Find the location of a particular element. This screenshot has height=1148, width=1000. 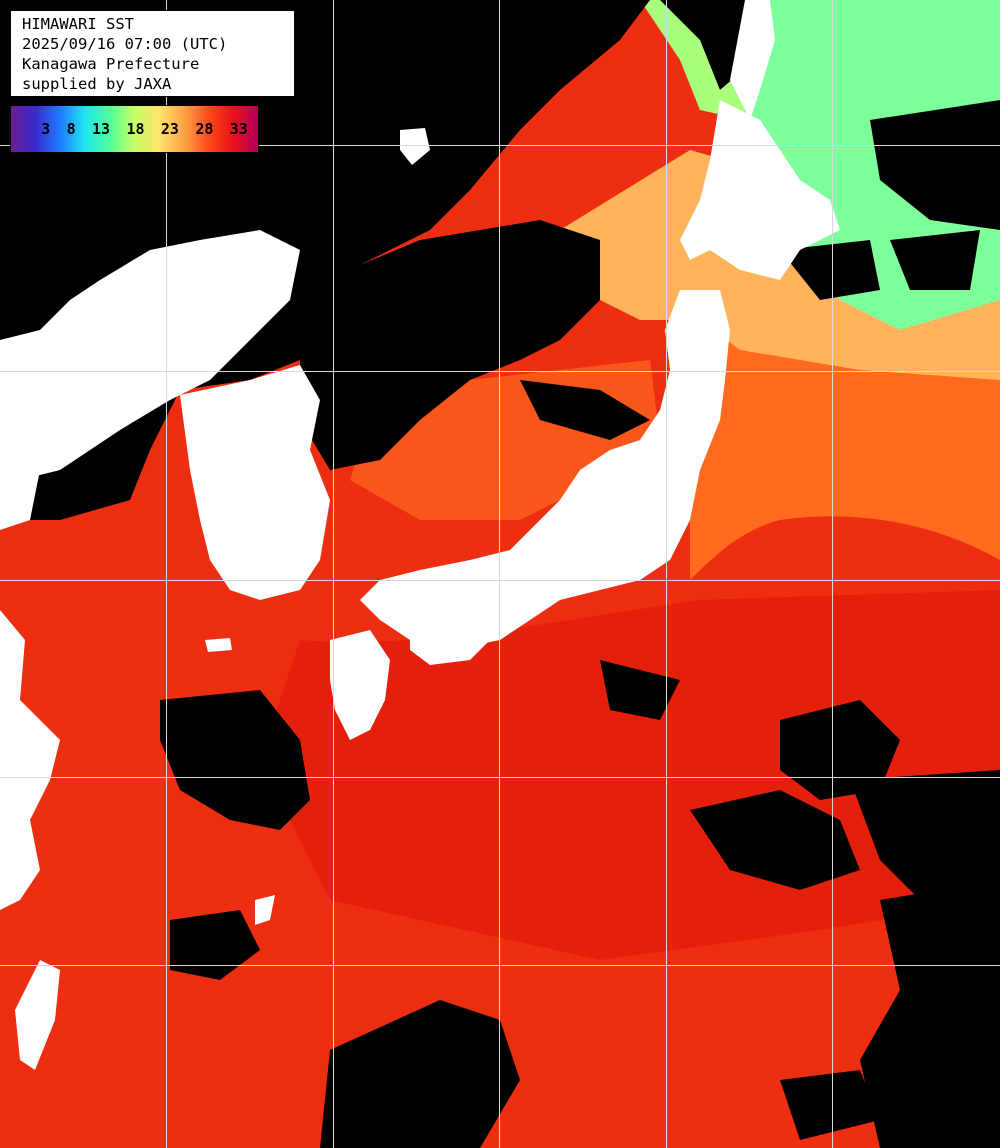

latitude-label-40n: 40N is located at coordinates (27, 360).